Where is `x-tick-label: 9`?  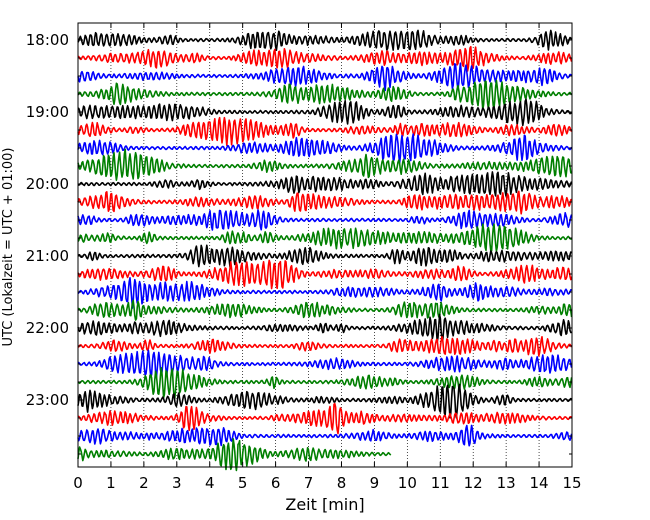
x-tick-label: 9 is located at coordinates (375, 483).